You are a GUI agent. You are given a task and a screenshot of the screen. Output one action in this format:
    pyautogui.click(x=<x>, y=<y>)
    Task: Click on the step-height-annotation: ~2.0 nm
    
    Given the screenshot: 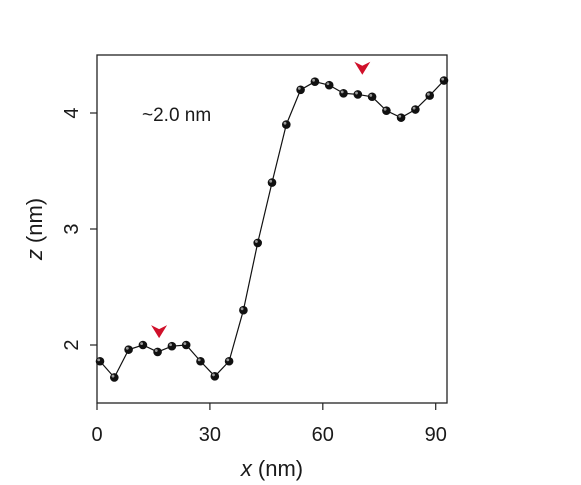 What is the action you would take?
    pyautogui.click(x=176, y=115)
    